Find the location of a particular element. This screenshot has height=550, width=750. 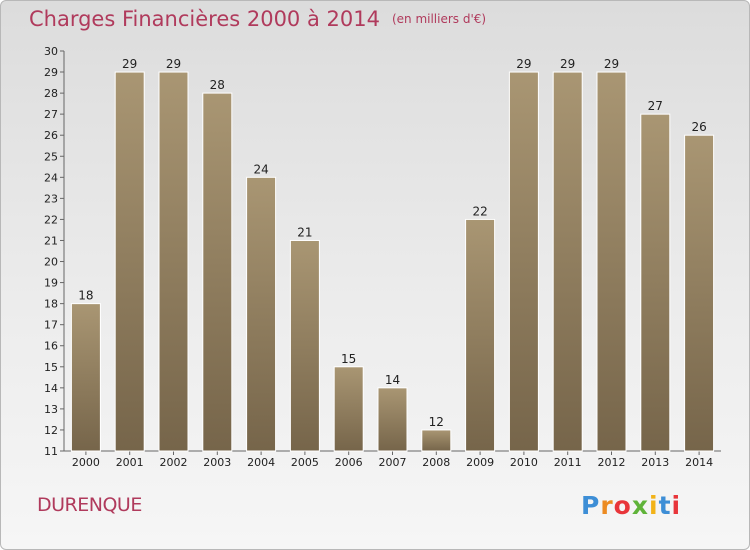

x-tick-label-2006: 2006 is located at coordinates (349, 462).